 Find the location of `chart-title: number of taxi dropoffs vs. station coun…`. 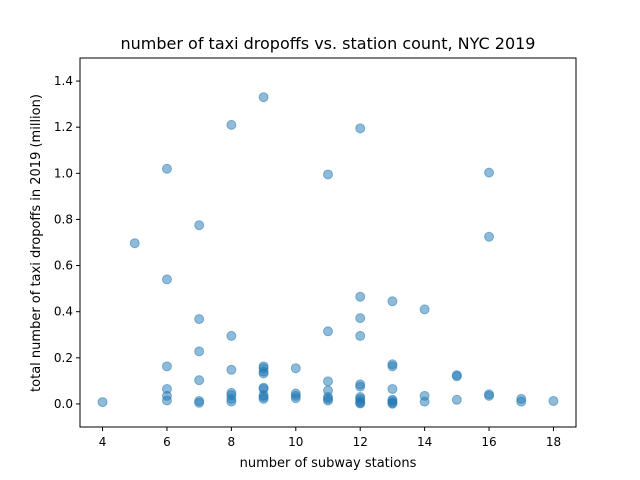

chart-title: number of taxi dropoffs vs. station coun… is located at coordinates (328, 43).